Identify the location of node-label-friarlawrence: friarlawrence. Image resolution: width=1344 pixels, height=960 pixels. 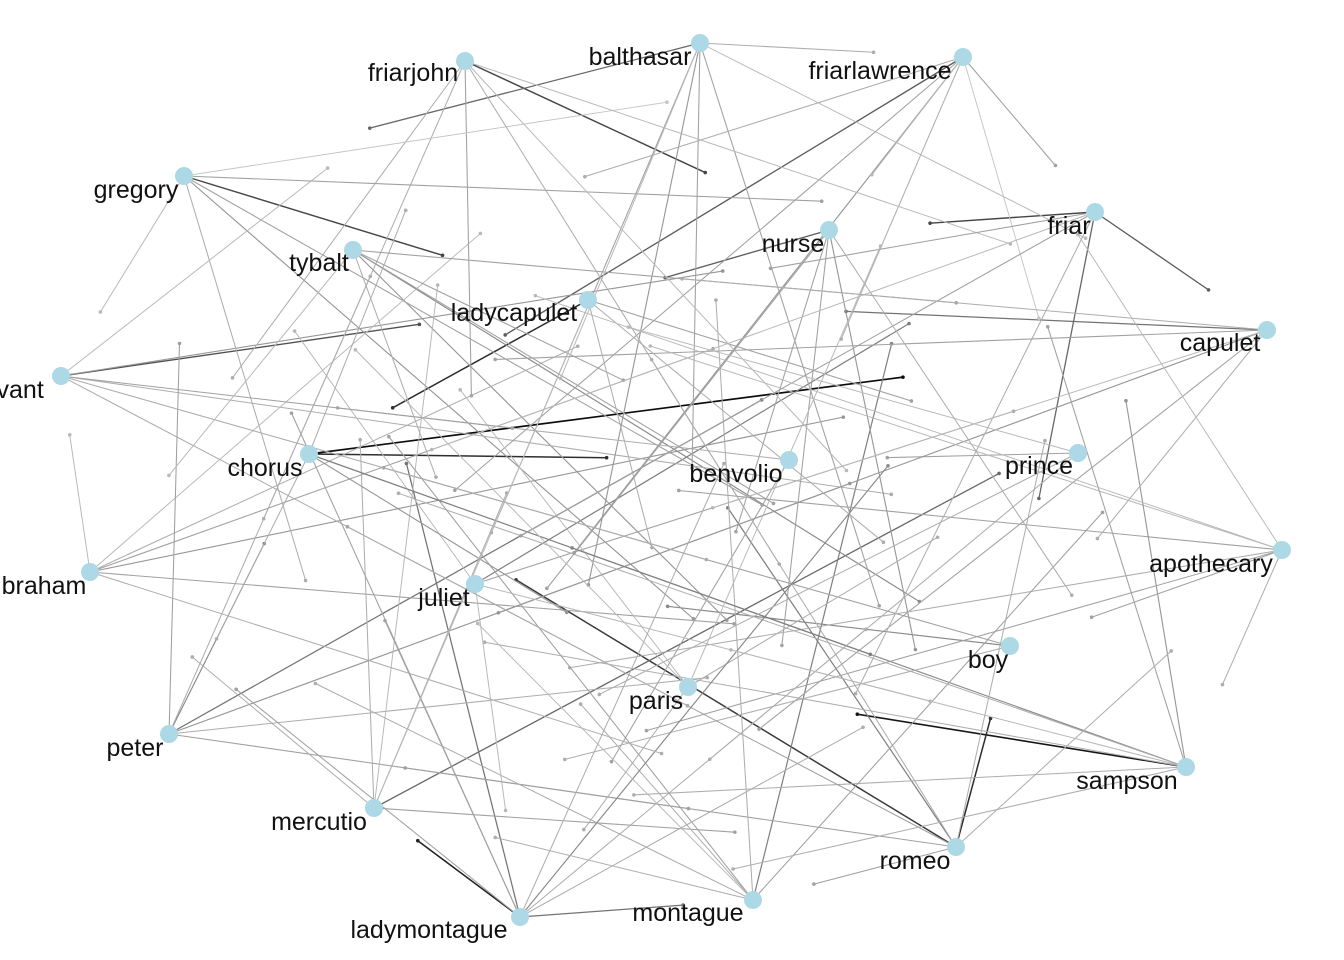
(879, 71).